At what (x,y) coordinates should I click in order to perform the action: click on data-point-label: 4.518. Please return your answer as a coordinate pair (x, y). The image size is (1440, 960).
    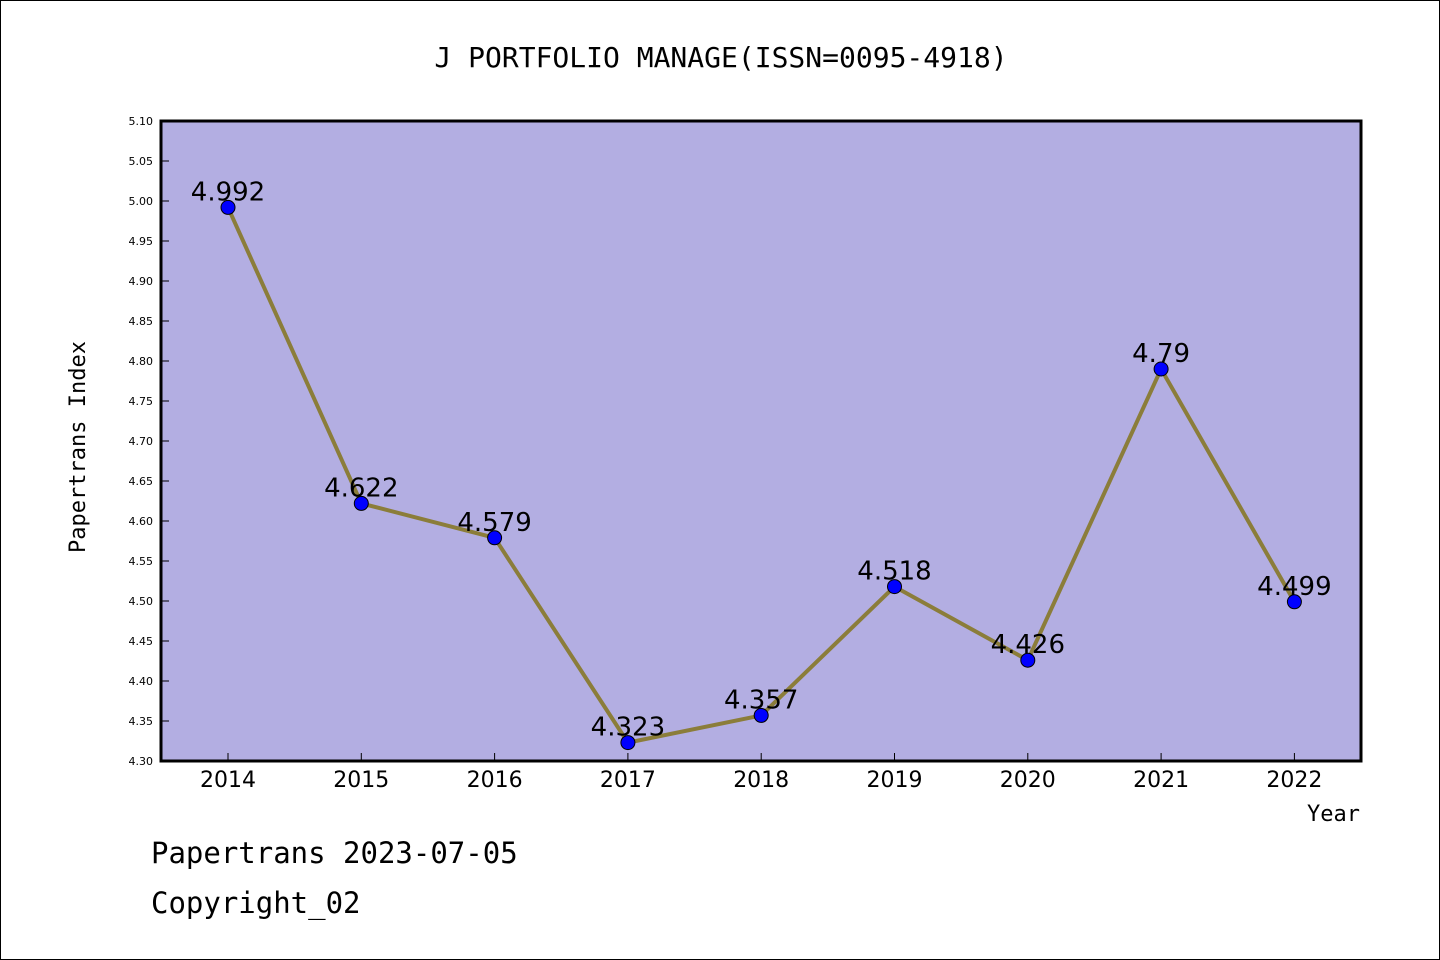
    Looking at the image, I should click on (894, 572).